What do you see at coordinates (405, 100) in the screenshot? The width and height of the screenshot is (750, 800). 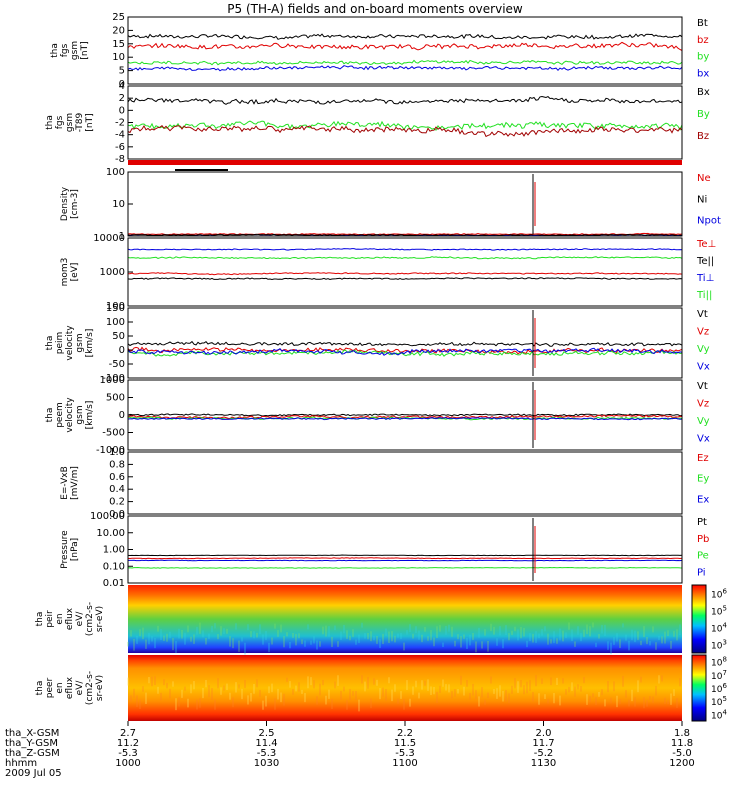 I see `series-line-Bx` at bounding box center [405, 100].